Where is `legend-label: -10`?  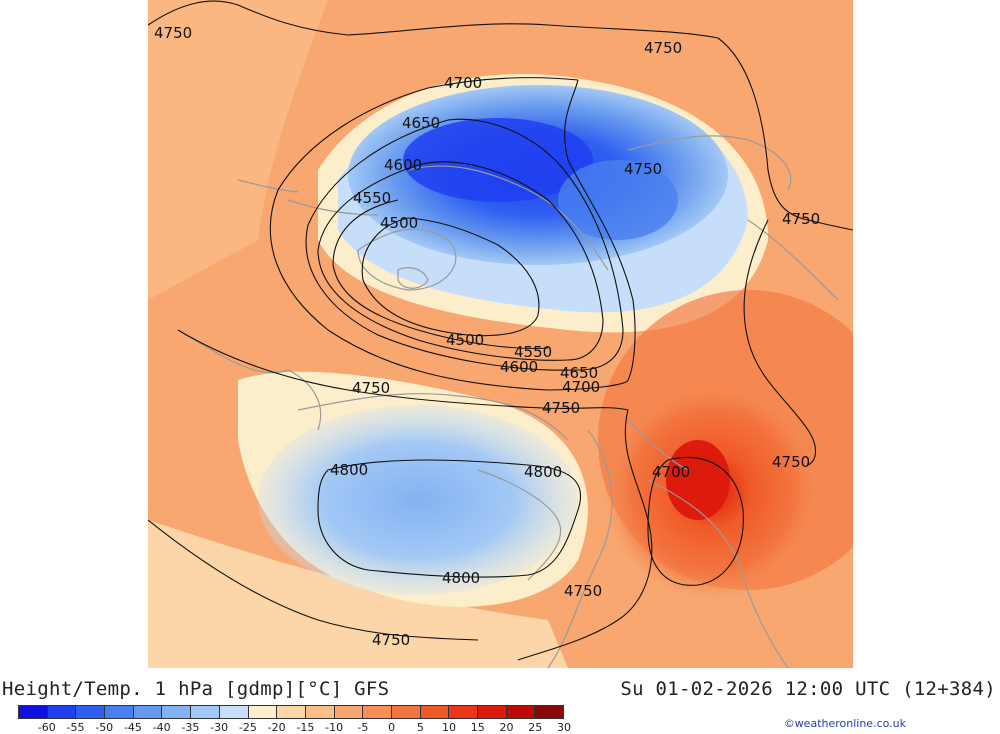
legend-label: -10 is located at coordinates (334, 727).